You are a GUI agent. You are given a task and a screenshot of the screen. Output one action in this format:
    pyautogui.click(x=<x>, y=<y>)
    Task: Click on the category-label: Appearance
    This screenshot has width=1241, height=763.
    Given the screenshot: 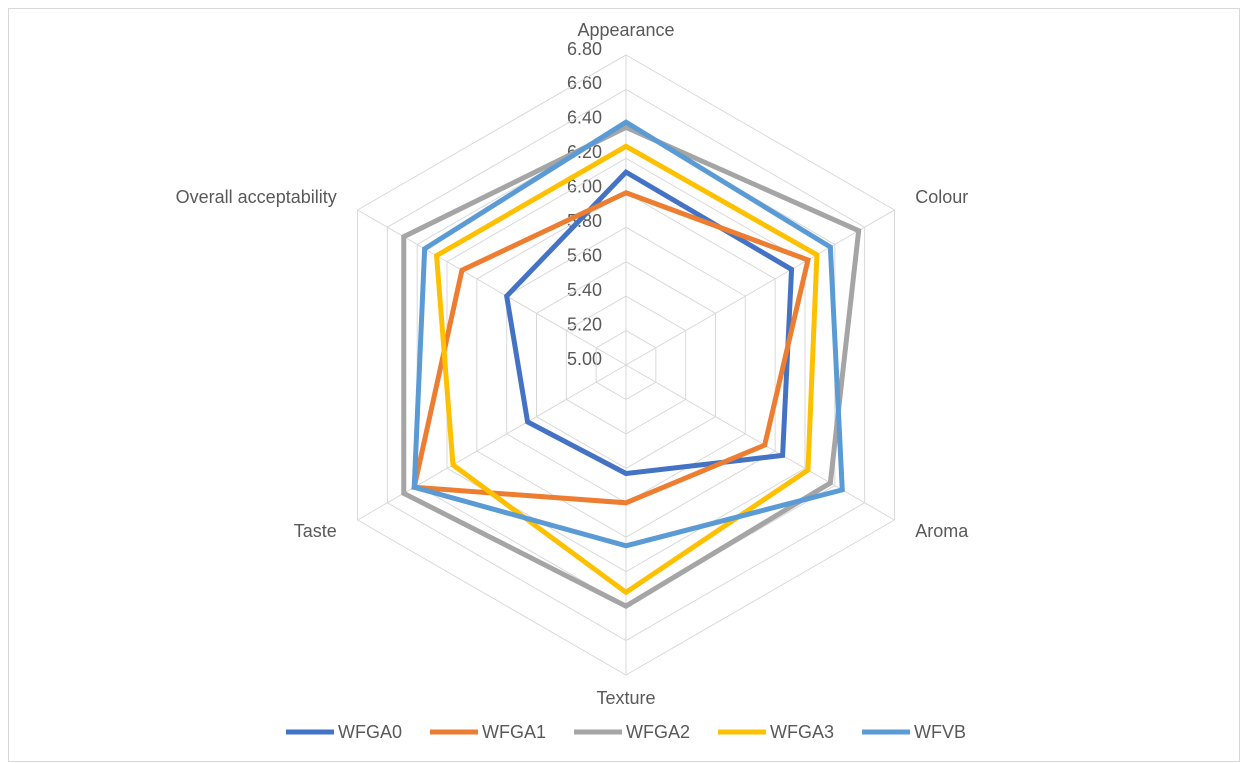 What is the action you would take?
    pyautogui.click(x=625, y=30)
    